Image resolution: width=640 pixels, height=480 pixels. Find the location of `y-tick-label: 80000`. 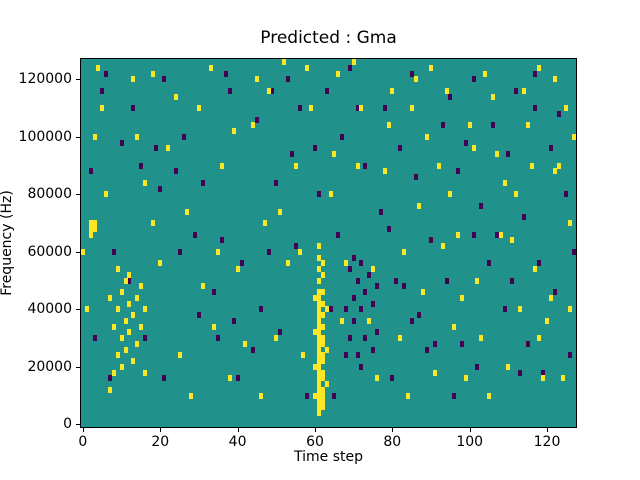

y-tick-label: 80000 is located at coordinates (49, 194).